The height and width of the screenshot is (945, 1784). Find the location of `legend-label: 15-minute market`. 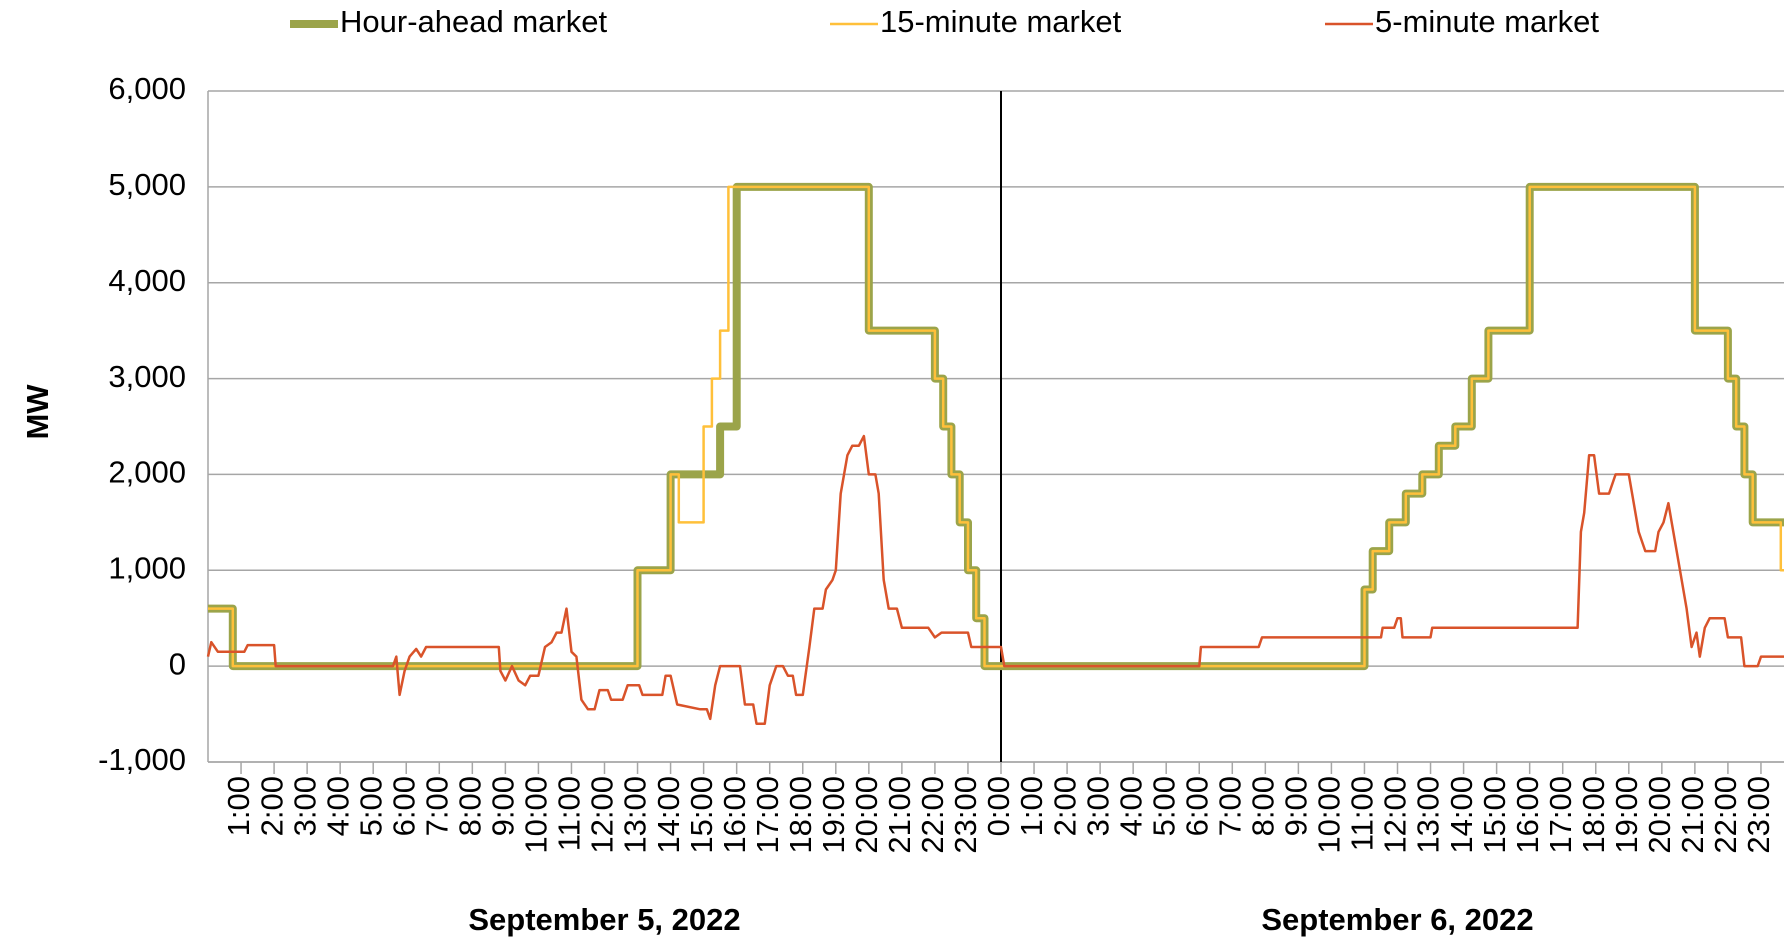

legend-label: 15-minute market is located at coordinates (1001, 21).